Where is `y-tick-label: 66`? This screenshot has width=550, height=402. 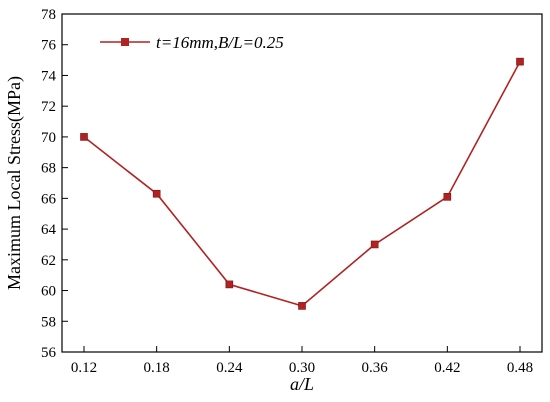 y-tick-label: 66 is located at coordinates (49, 199).